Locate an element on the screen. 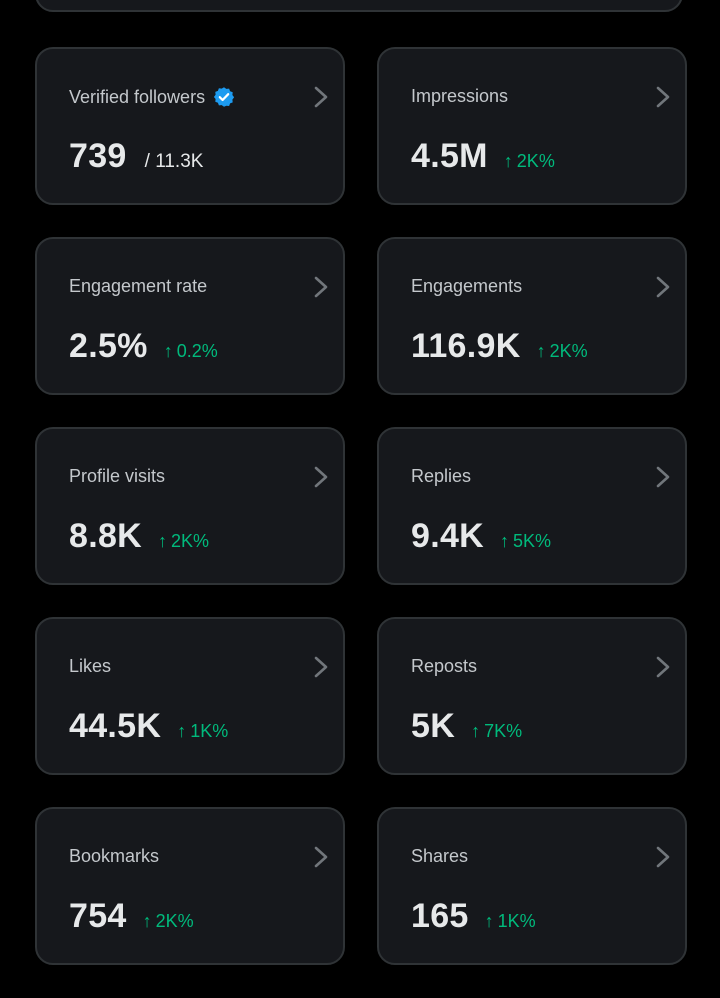 Image resolution: width=720 pixels, height=998 pixels. metric-label-wrap: Verified followers is located at coordinates (152, 97).